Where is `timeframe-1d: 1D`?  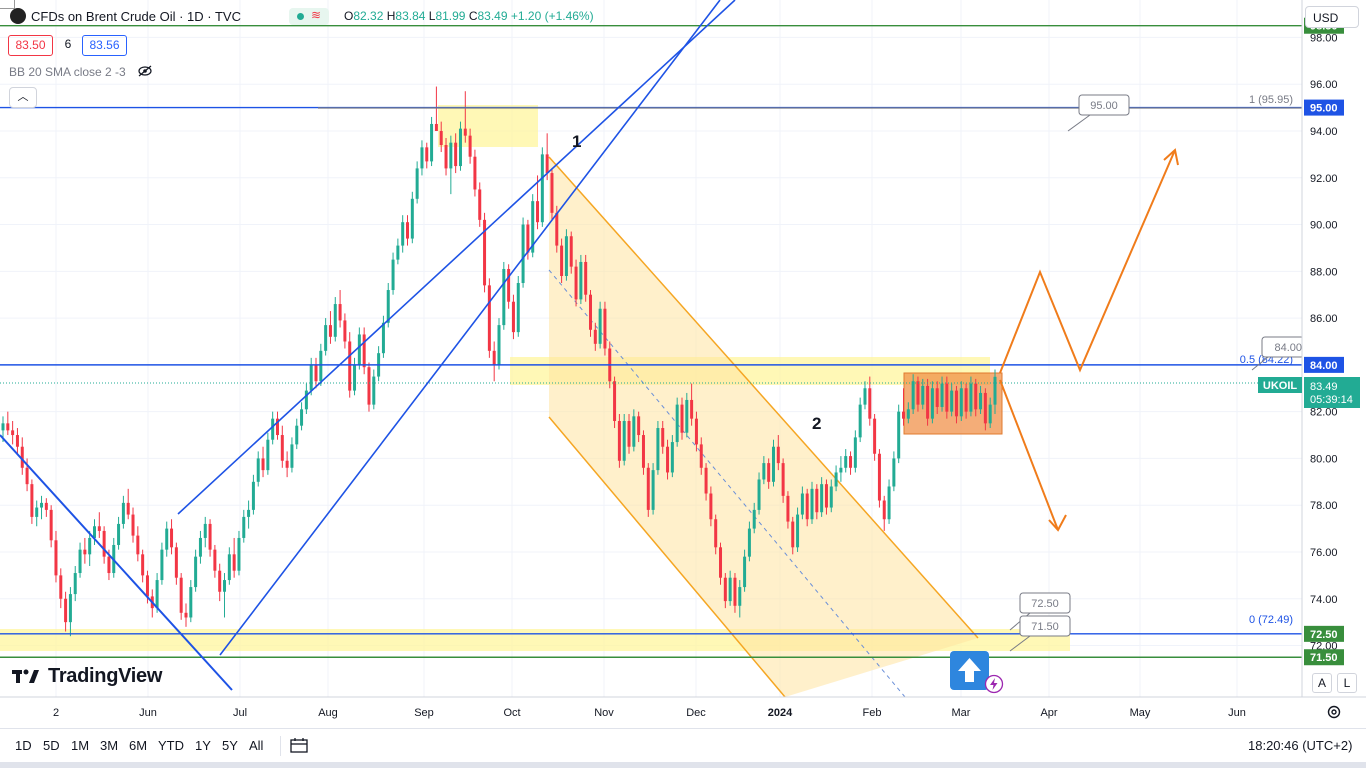
timeframe-1d: 1D is located at coordinates (23, 745).